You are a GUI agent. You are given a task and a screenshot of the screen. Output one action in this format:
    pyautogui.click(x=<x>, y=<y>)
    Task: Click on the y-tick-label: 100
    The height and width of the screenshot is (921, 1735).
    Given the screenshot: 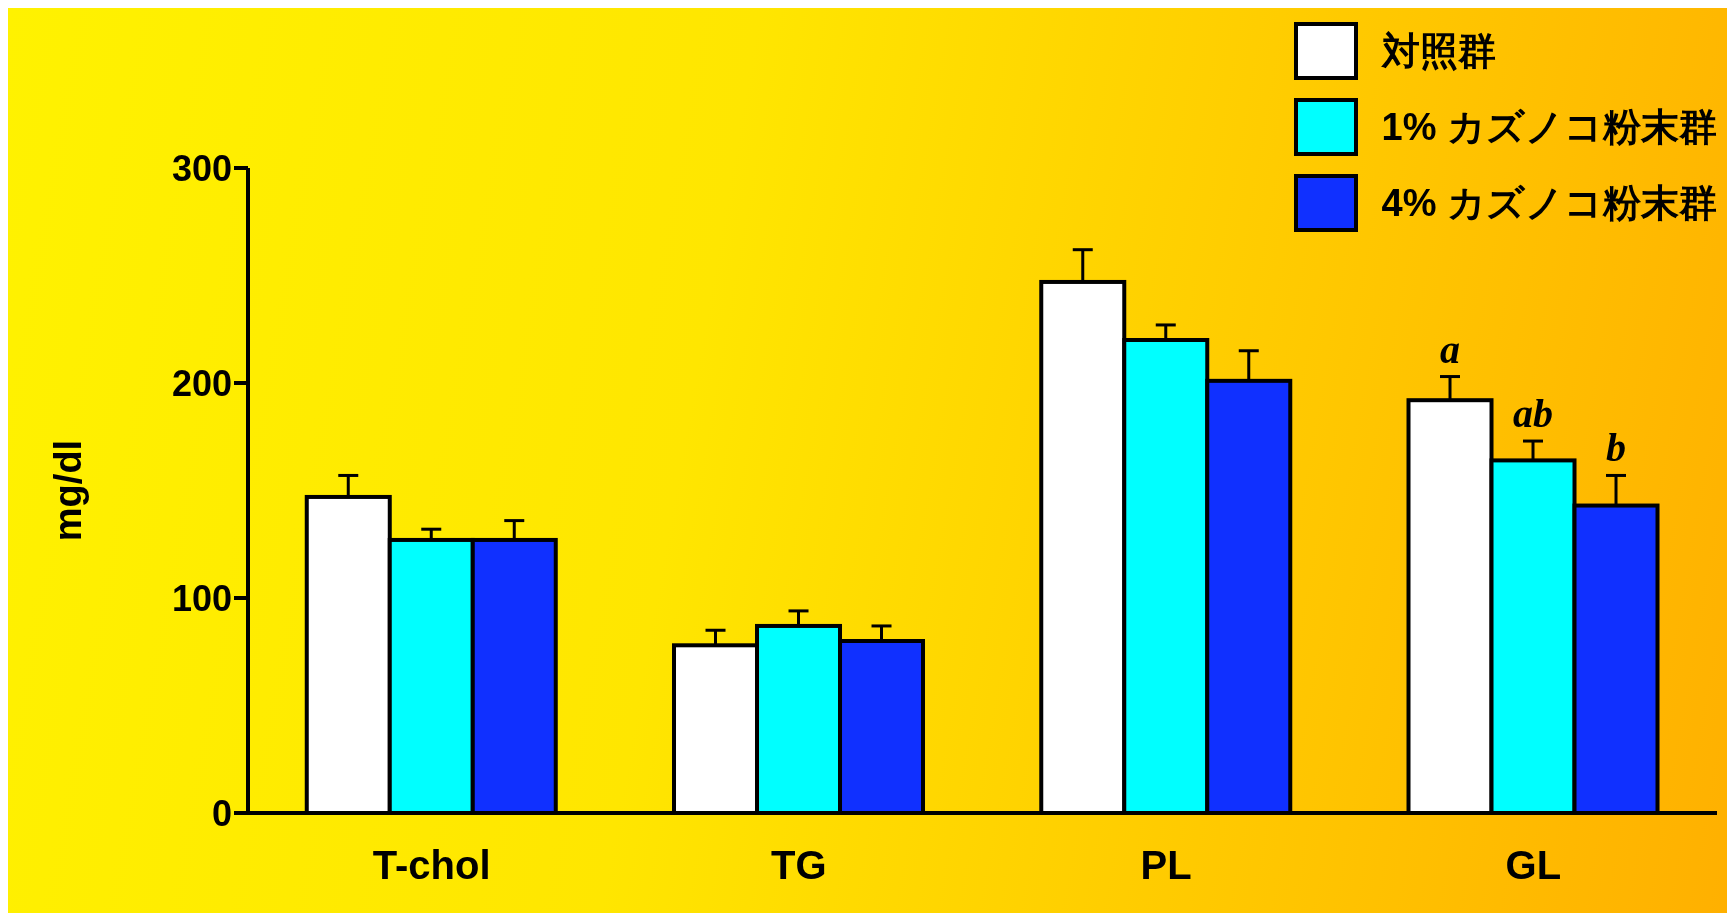 What is the action you would take?
    pyautogui.click(x=201, y=598)
    